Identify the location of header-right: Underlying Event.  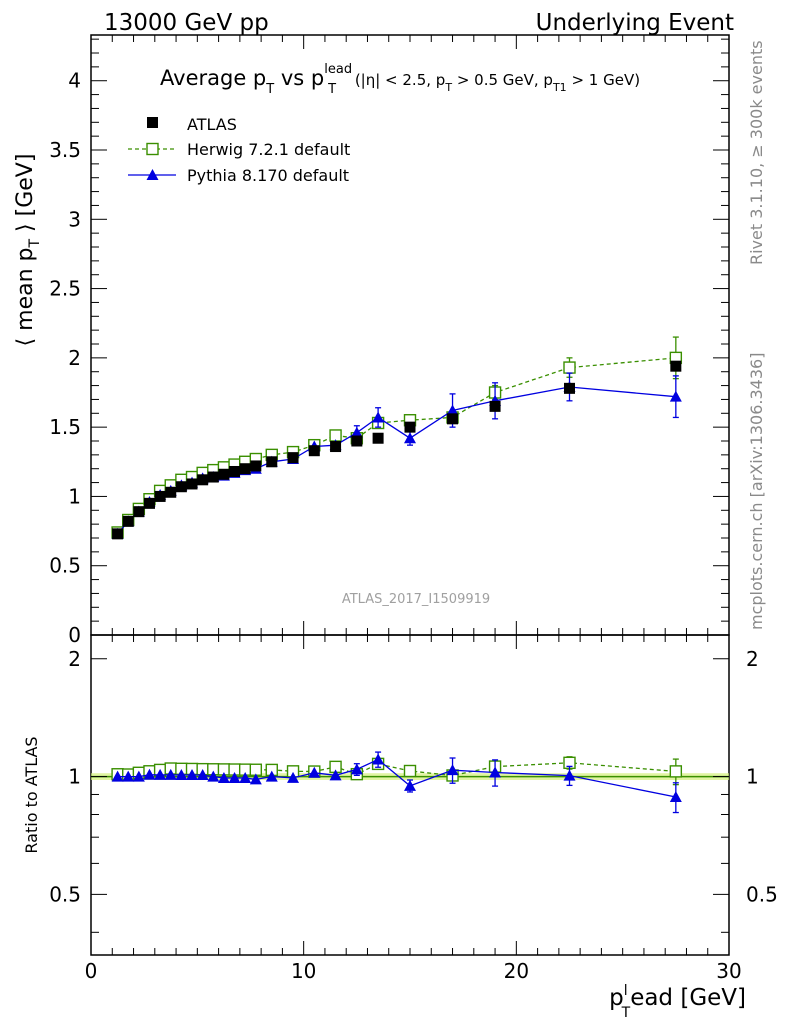
(635, 23).